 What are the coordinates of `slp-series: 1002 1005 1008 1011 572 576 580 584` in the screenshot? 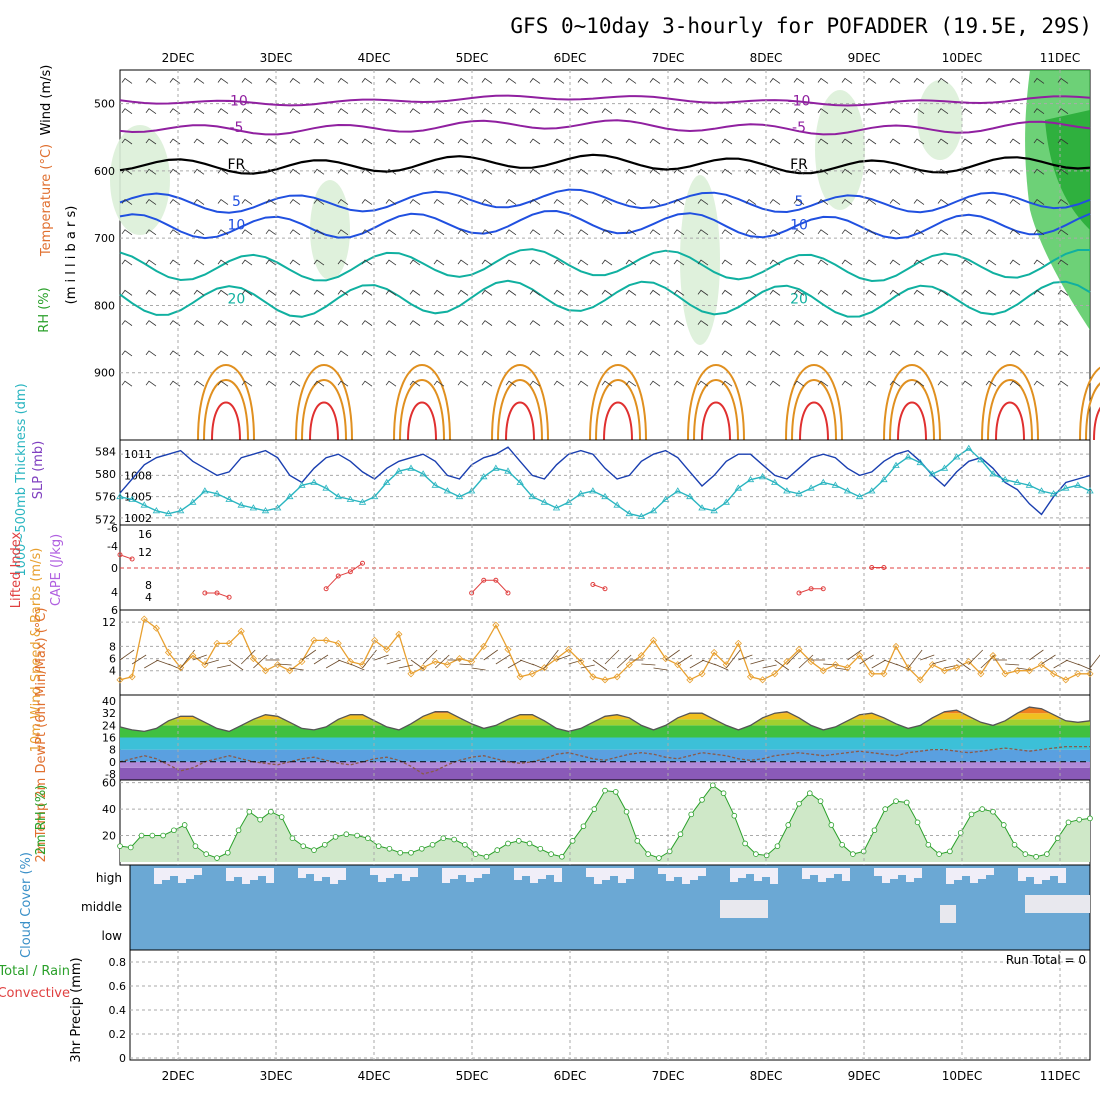 It's located at (594, 485).